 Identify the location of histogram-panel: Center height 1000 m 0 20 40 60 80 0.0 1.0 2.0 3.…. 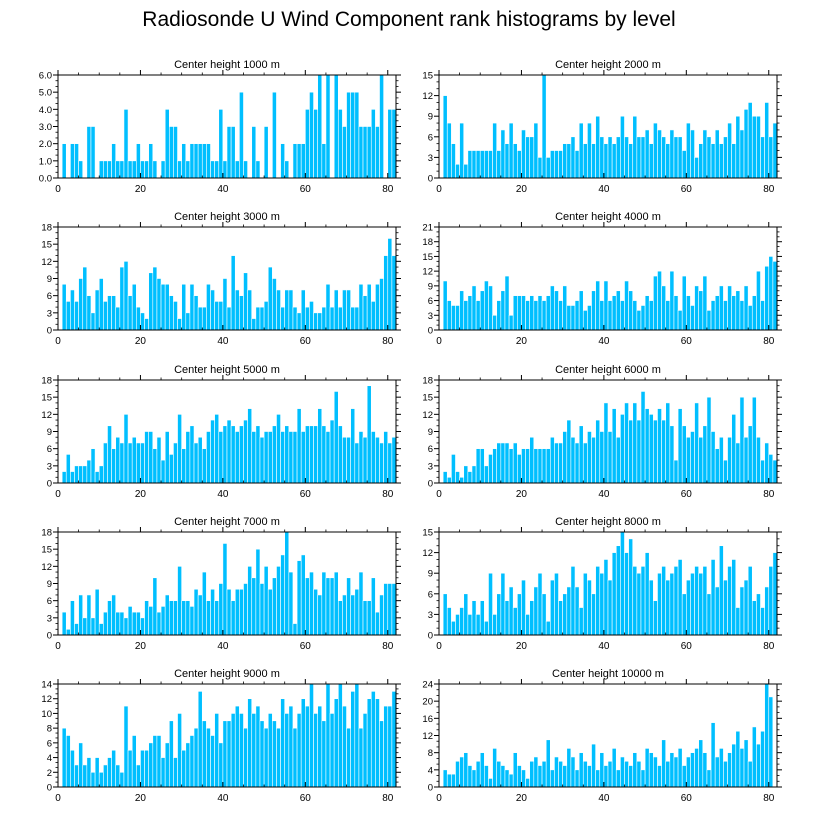
(220, 127).